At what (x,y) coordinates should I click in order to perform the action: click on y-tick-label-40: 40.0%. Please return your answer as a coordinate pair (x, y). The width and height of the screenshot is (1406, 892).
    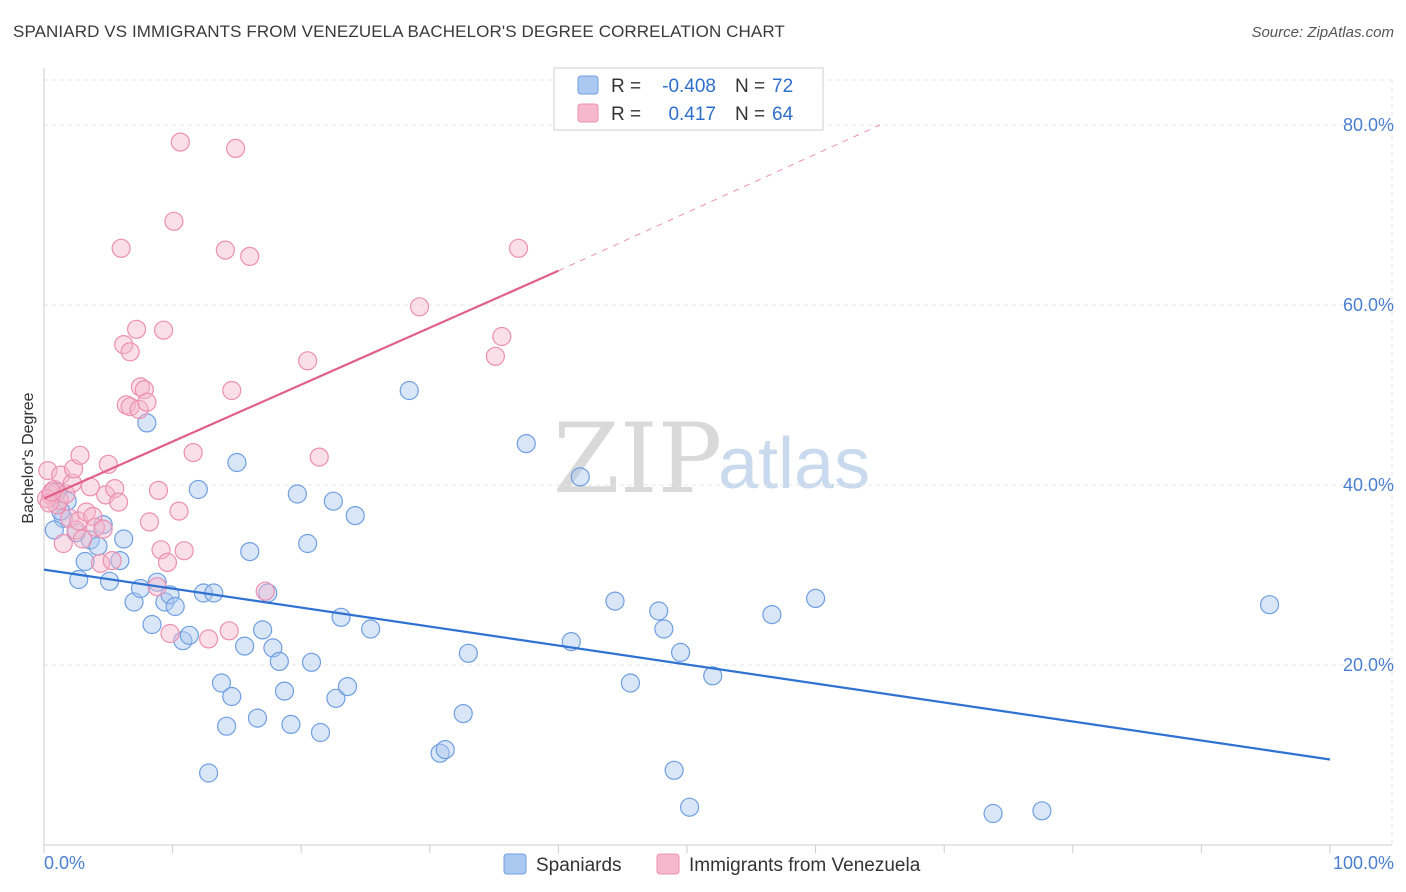
    Looking at the image, I should click on (1368, 485).